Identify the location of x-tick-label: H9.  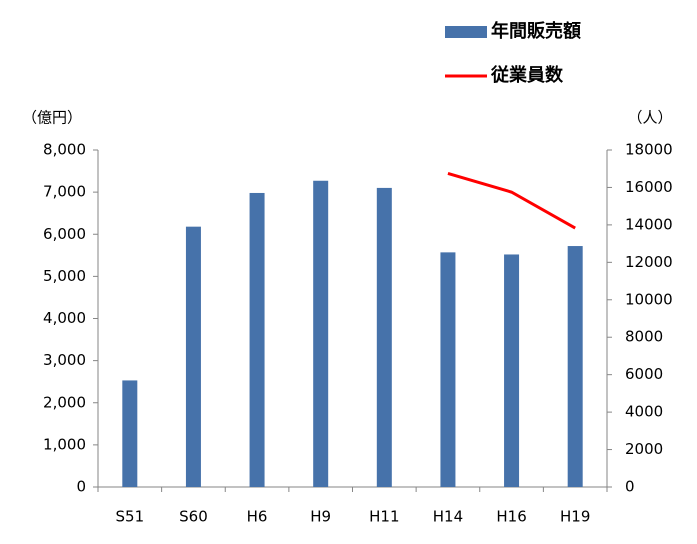
(320, 517).